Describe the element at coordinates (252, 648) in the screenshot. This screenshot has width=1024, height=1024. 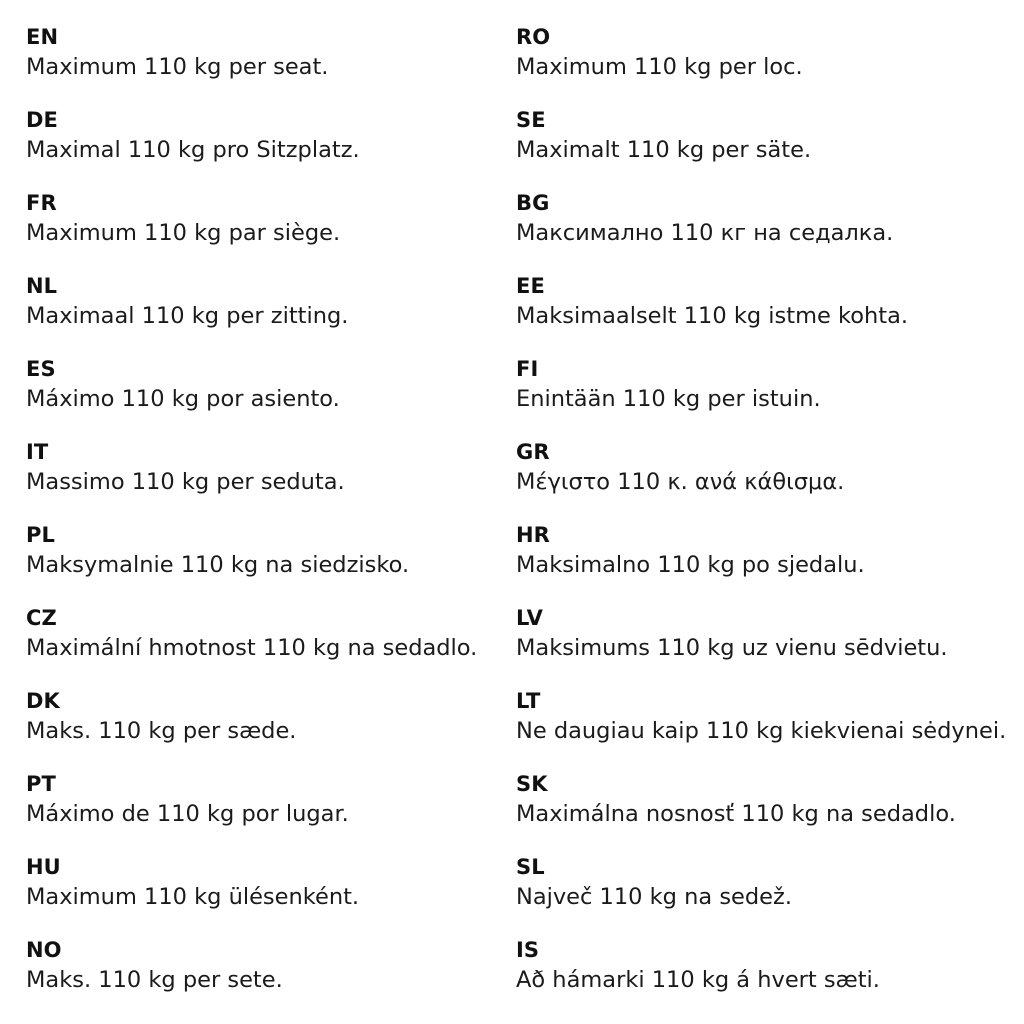
I see `lang-text-cz: Maximální hmotnost 110 kg na sedadlo.` at that location.